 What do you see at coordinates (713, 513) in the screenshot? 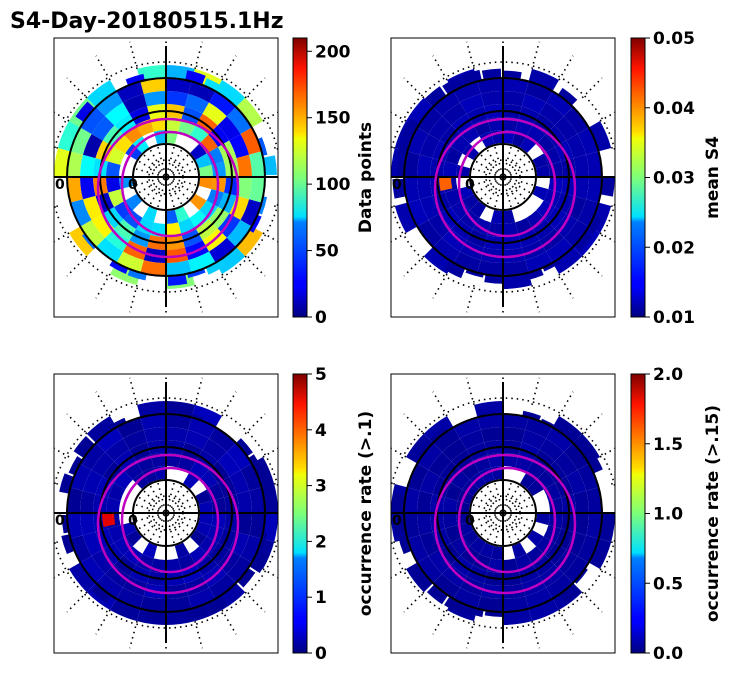
I see `colorbar-label: occurrence rate (>.15)` at bounding box center [713, 513].